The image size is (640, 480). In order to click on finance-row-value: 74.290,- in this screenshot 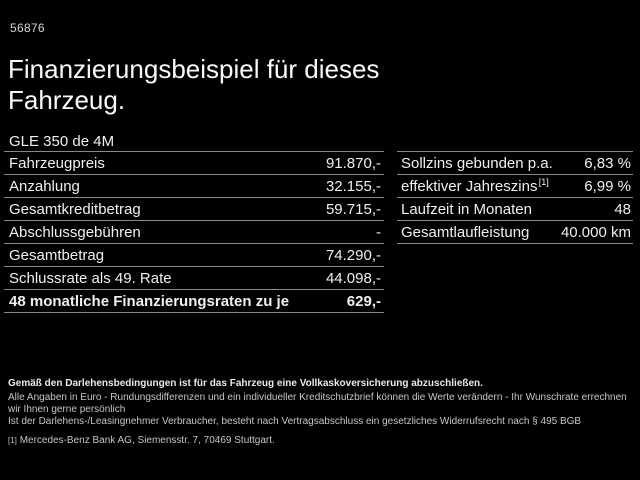, I will do `click(353, 255)`.